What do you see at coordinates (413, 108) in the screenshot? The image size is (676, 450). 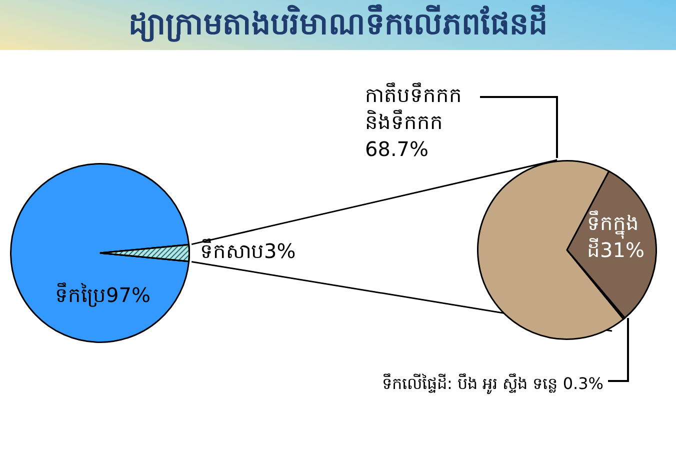 I see `slice-label: កាតឹបទឹកកក និងទឹកកក` at bounding box center [413, 108].